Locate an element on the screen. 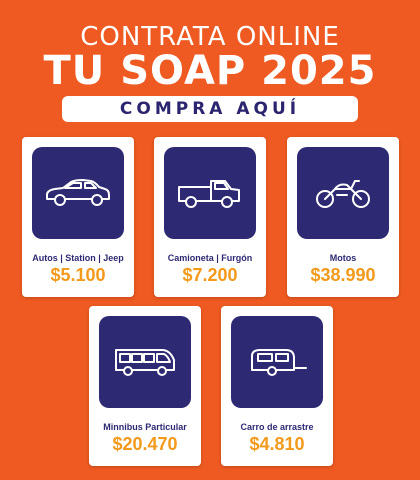 The width and height of the screenshot is (420, 480). plan-card-minibus: Minnibus Particular $20.470 is located at coordinates (145, 386).